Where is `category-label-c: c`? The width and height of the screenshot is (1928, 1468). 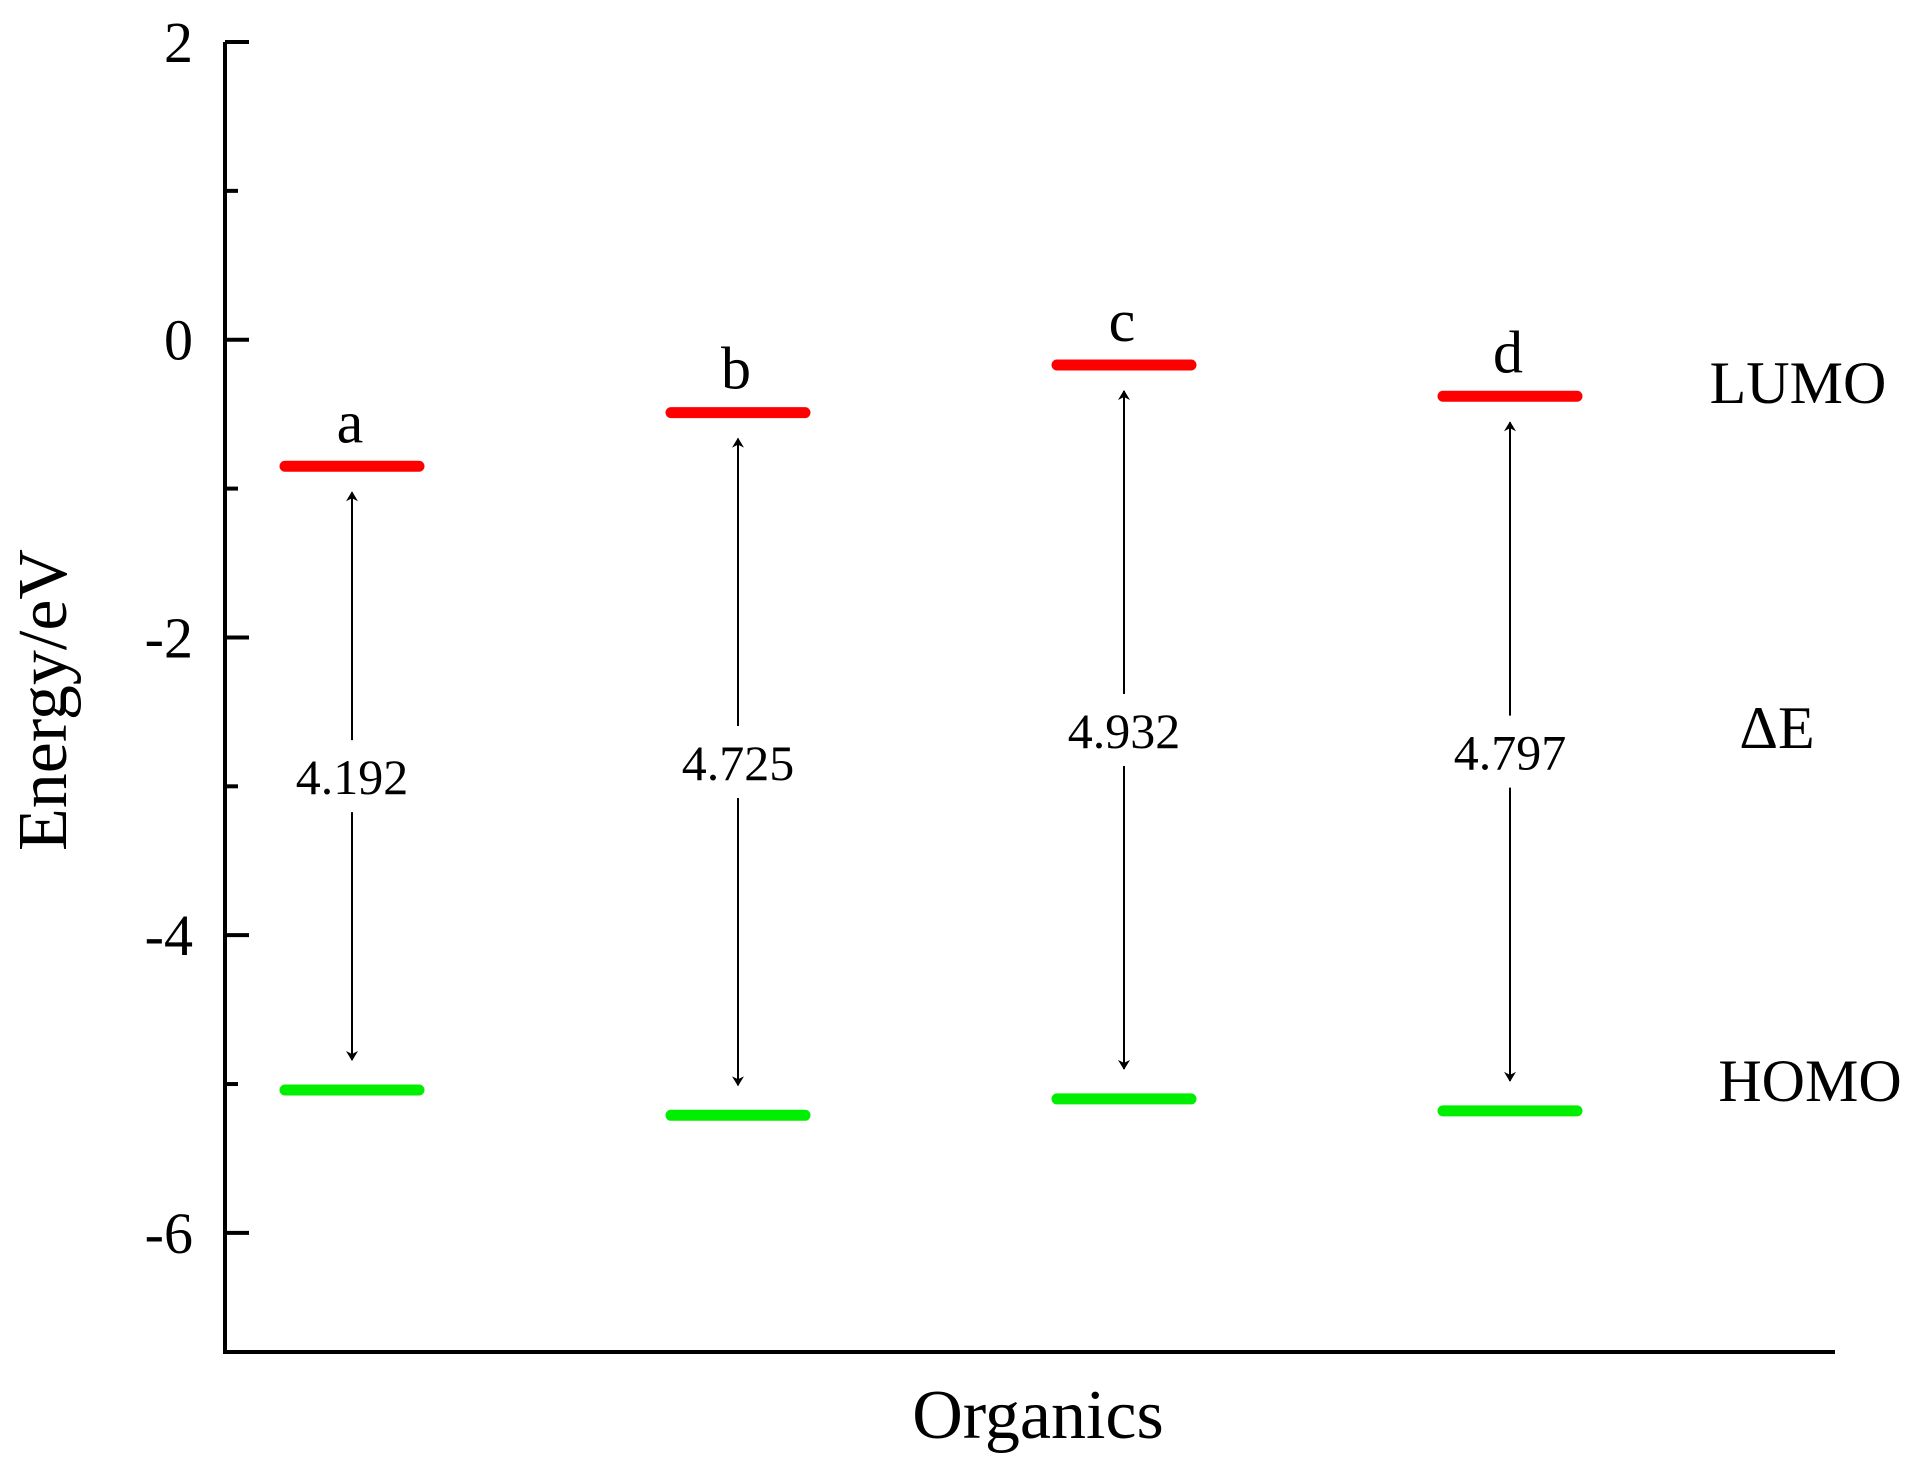 category-label-c: c is located at coordinates (1122, 321).